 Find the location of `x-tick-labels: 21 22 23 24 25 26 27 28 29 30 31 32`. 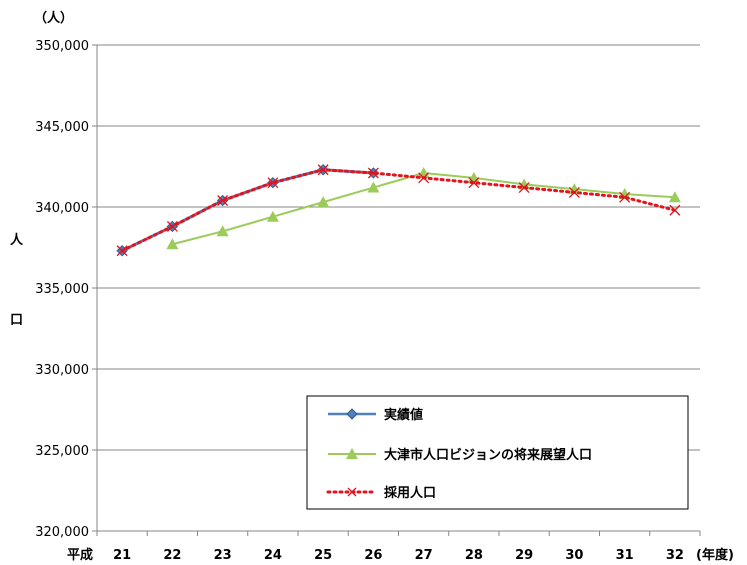

x-tick-labels: 21 22 23 24 25 26 27 28 29 30 31 32 is located at coordinates (398, 555).